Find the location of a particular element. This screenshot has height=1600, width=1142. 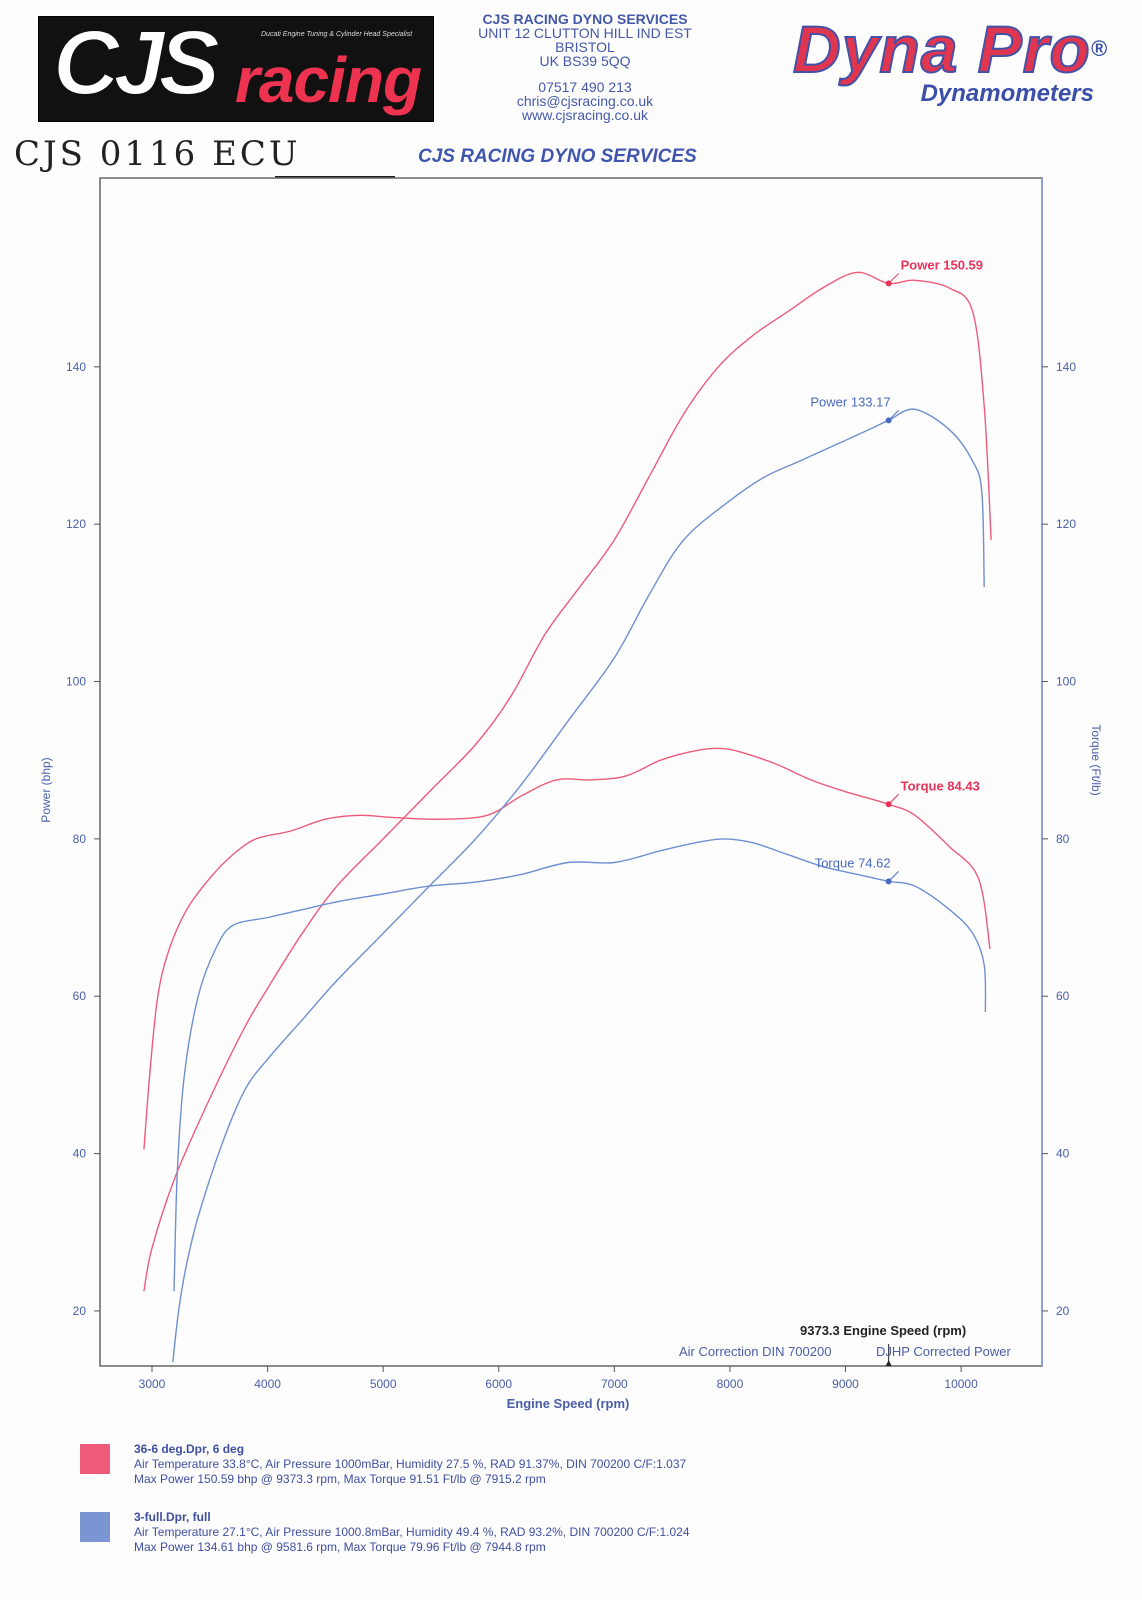

address-line: UK BS39 5QQ is located at coordinates (585, 61).